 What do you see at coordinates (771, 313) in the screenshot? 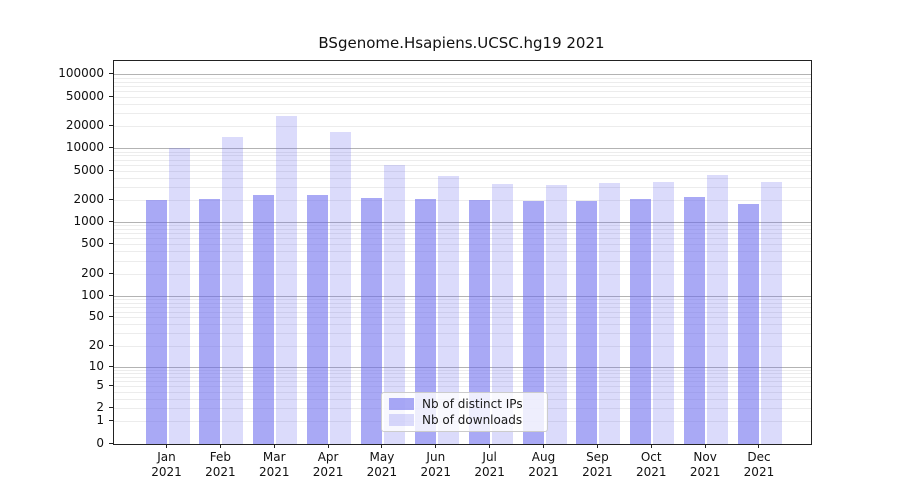
I see `bar-nb-of-downloads-dec` at bounding box center [771, 313].